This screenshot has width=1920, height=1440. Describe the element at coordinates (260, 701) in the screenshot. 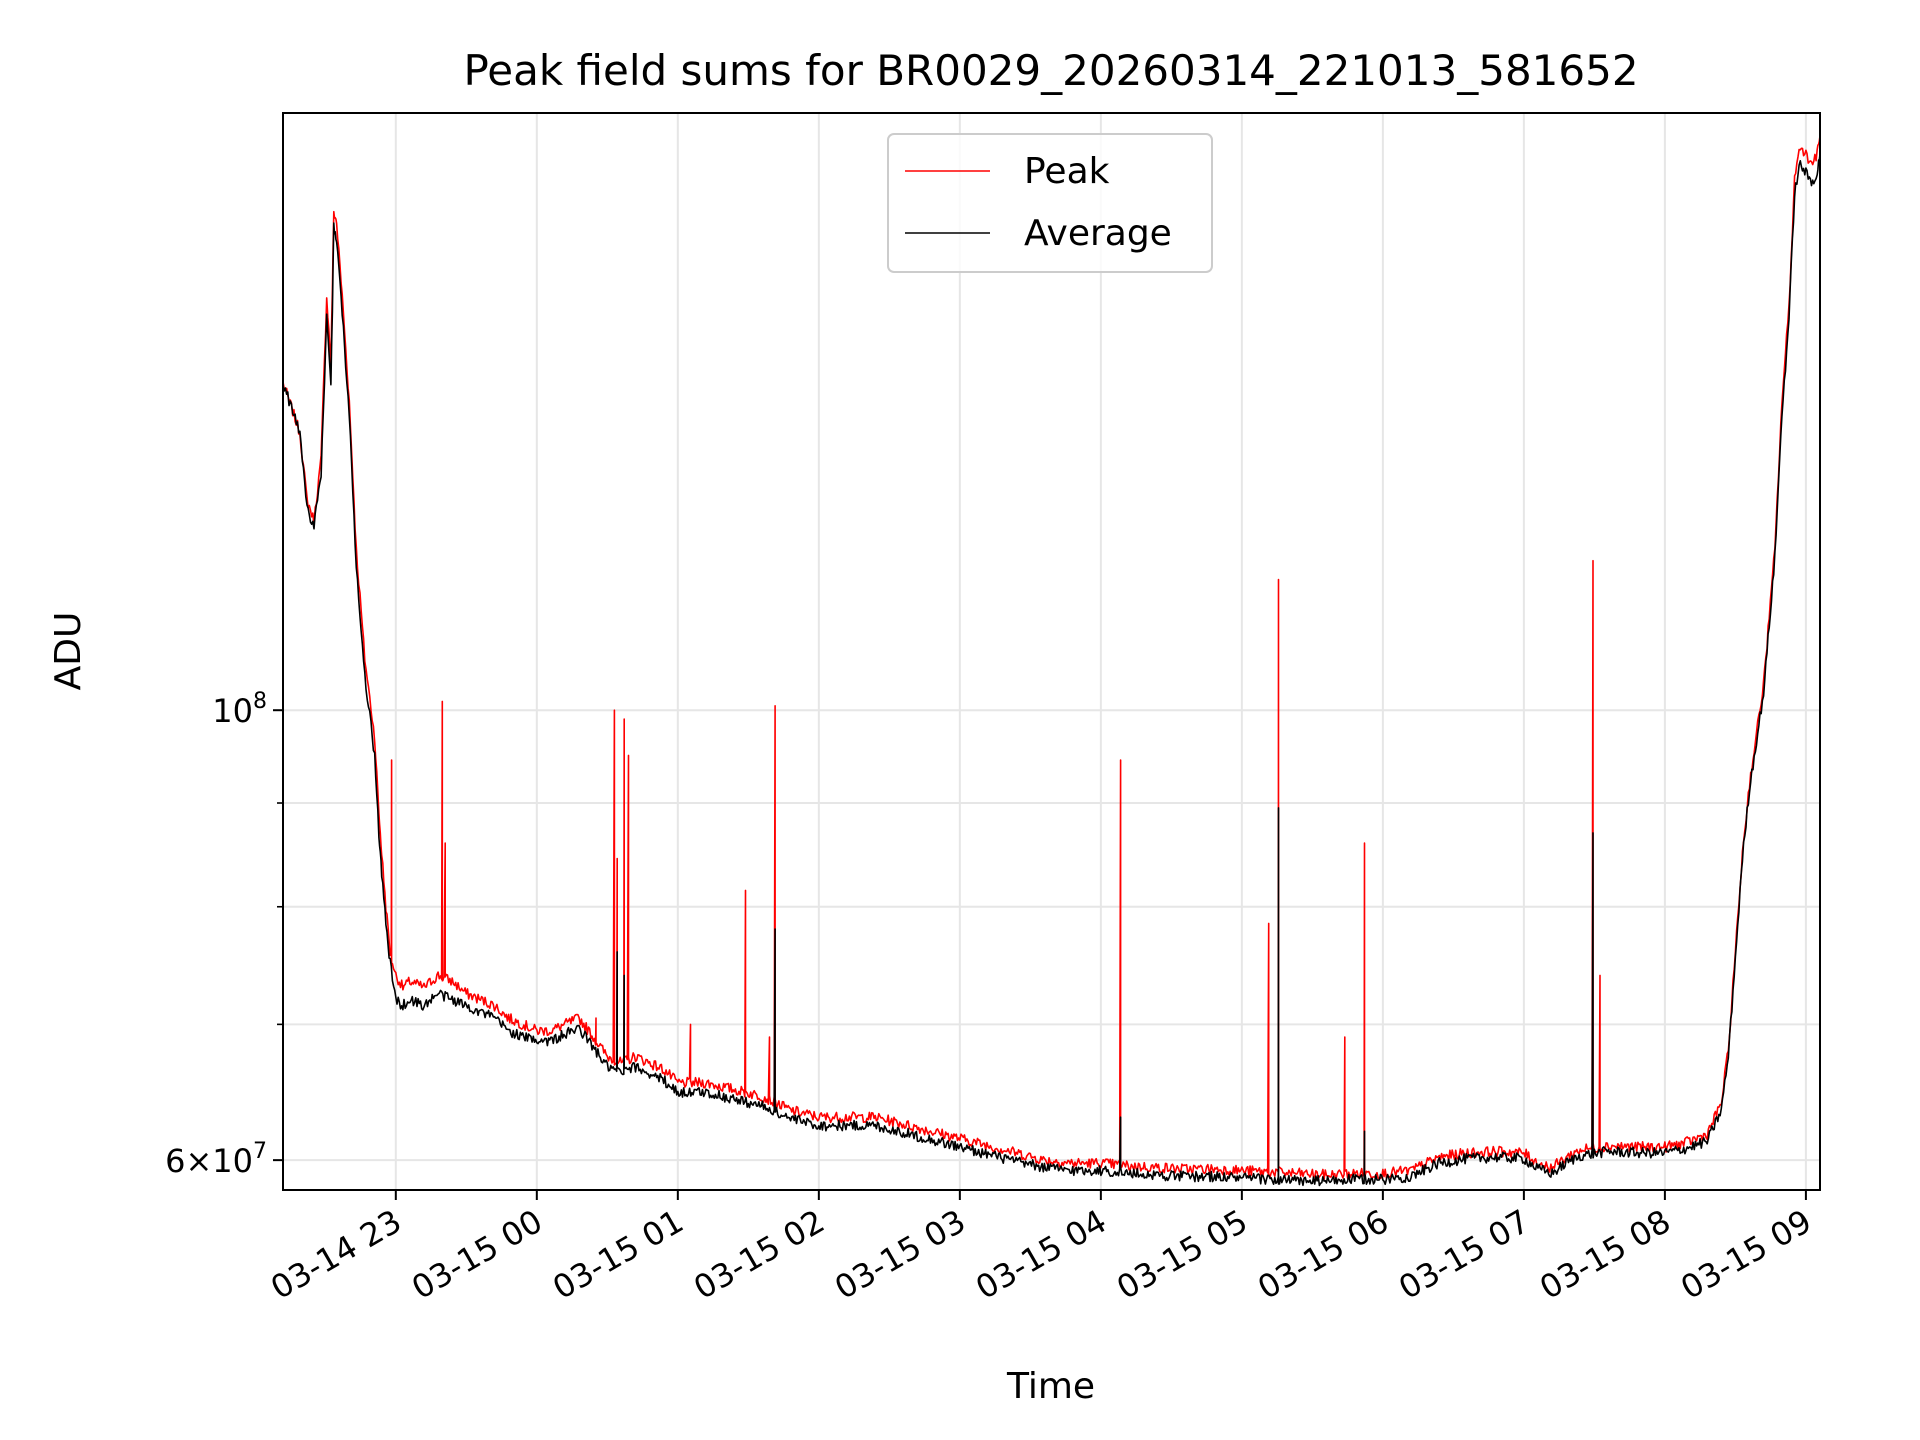

I see `y-tick-label-exponent: 8` at that location.